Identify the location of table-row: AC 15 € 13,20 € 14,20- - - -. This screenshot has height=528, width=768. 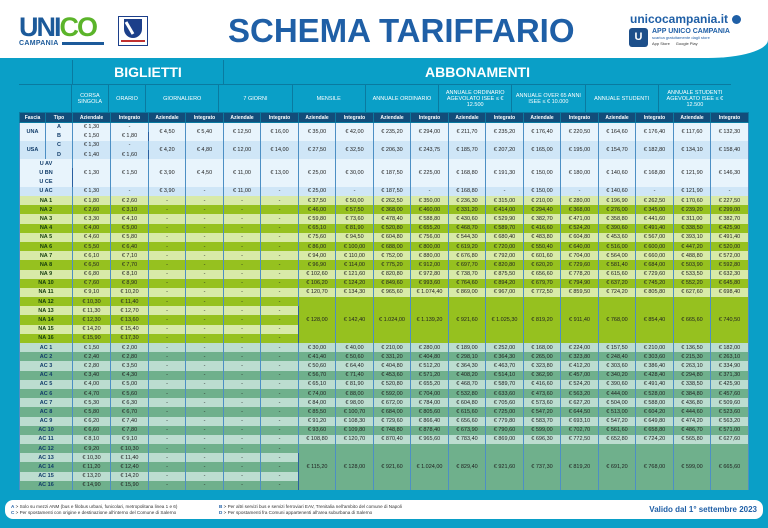
(384, 476).